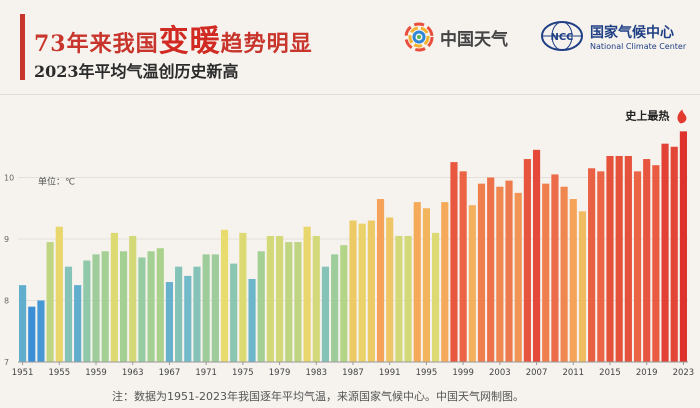 This screenshot has height=408, width=700. I want to click on bar-1993, so click(408, 298).